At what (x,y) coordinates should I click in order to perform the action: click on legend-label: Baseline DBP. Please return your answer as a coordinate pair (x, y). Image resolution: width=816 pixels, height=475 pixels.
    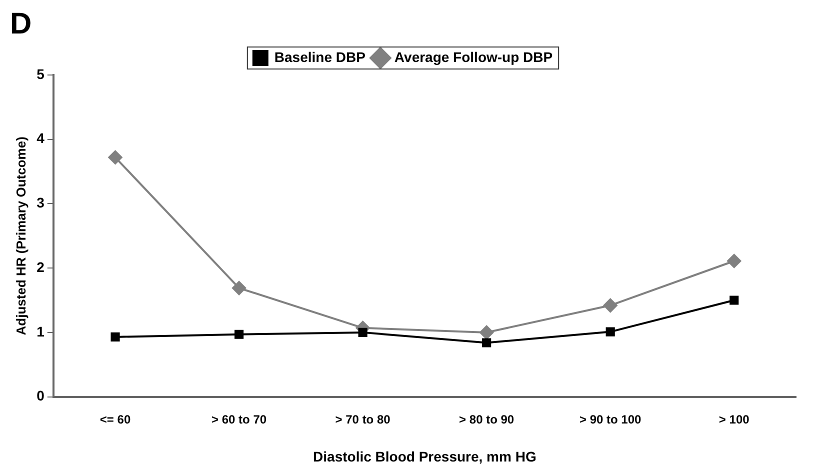
    Looking at the image, I should click on (320, 56).